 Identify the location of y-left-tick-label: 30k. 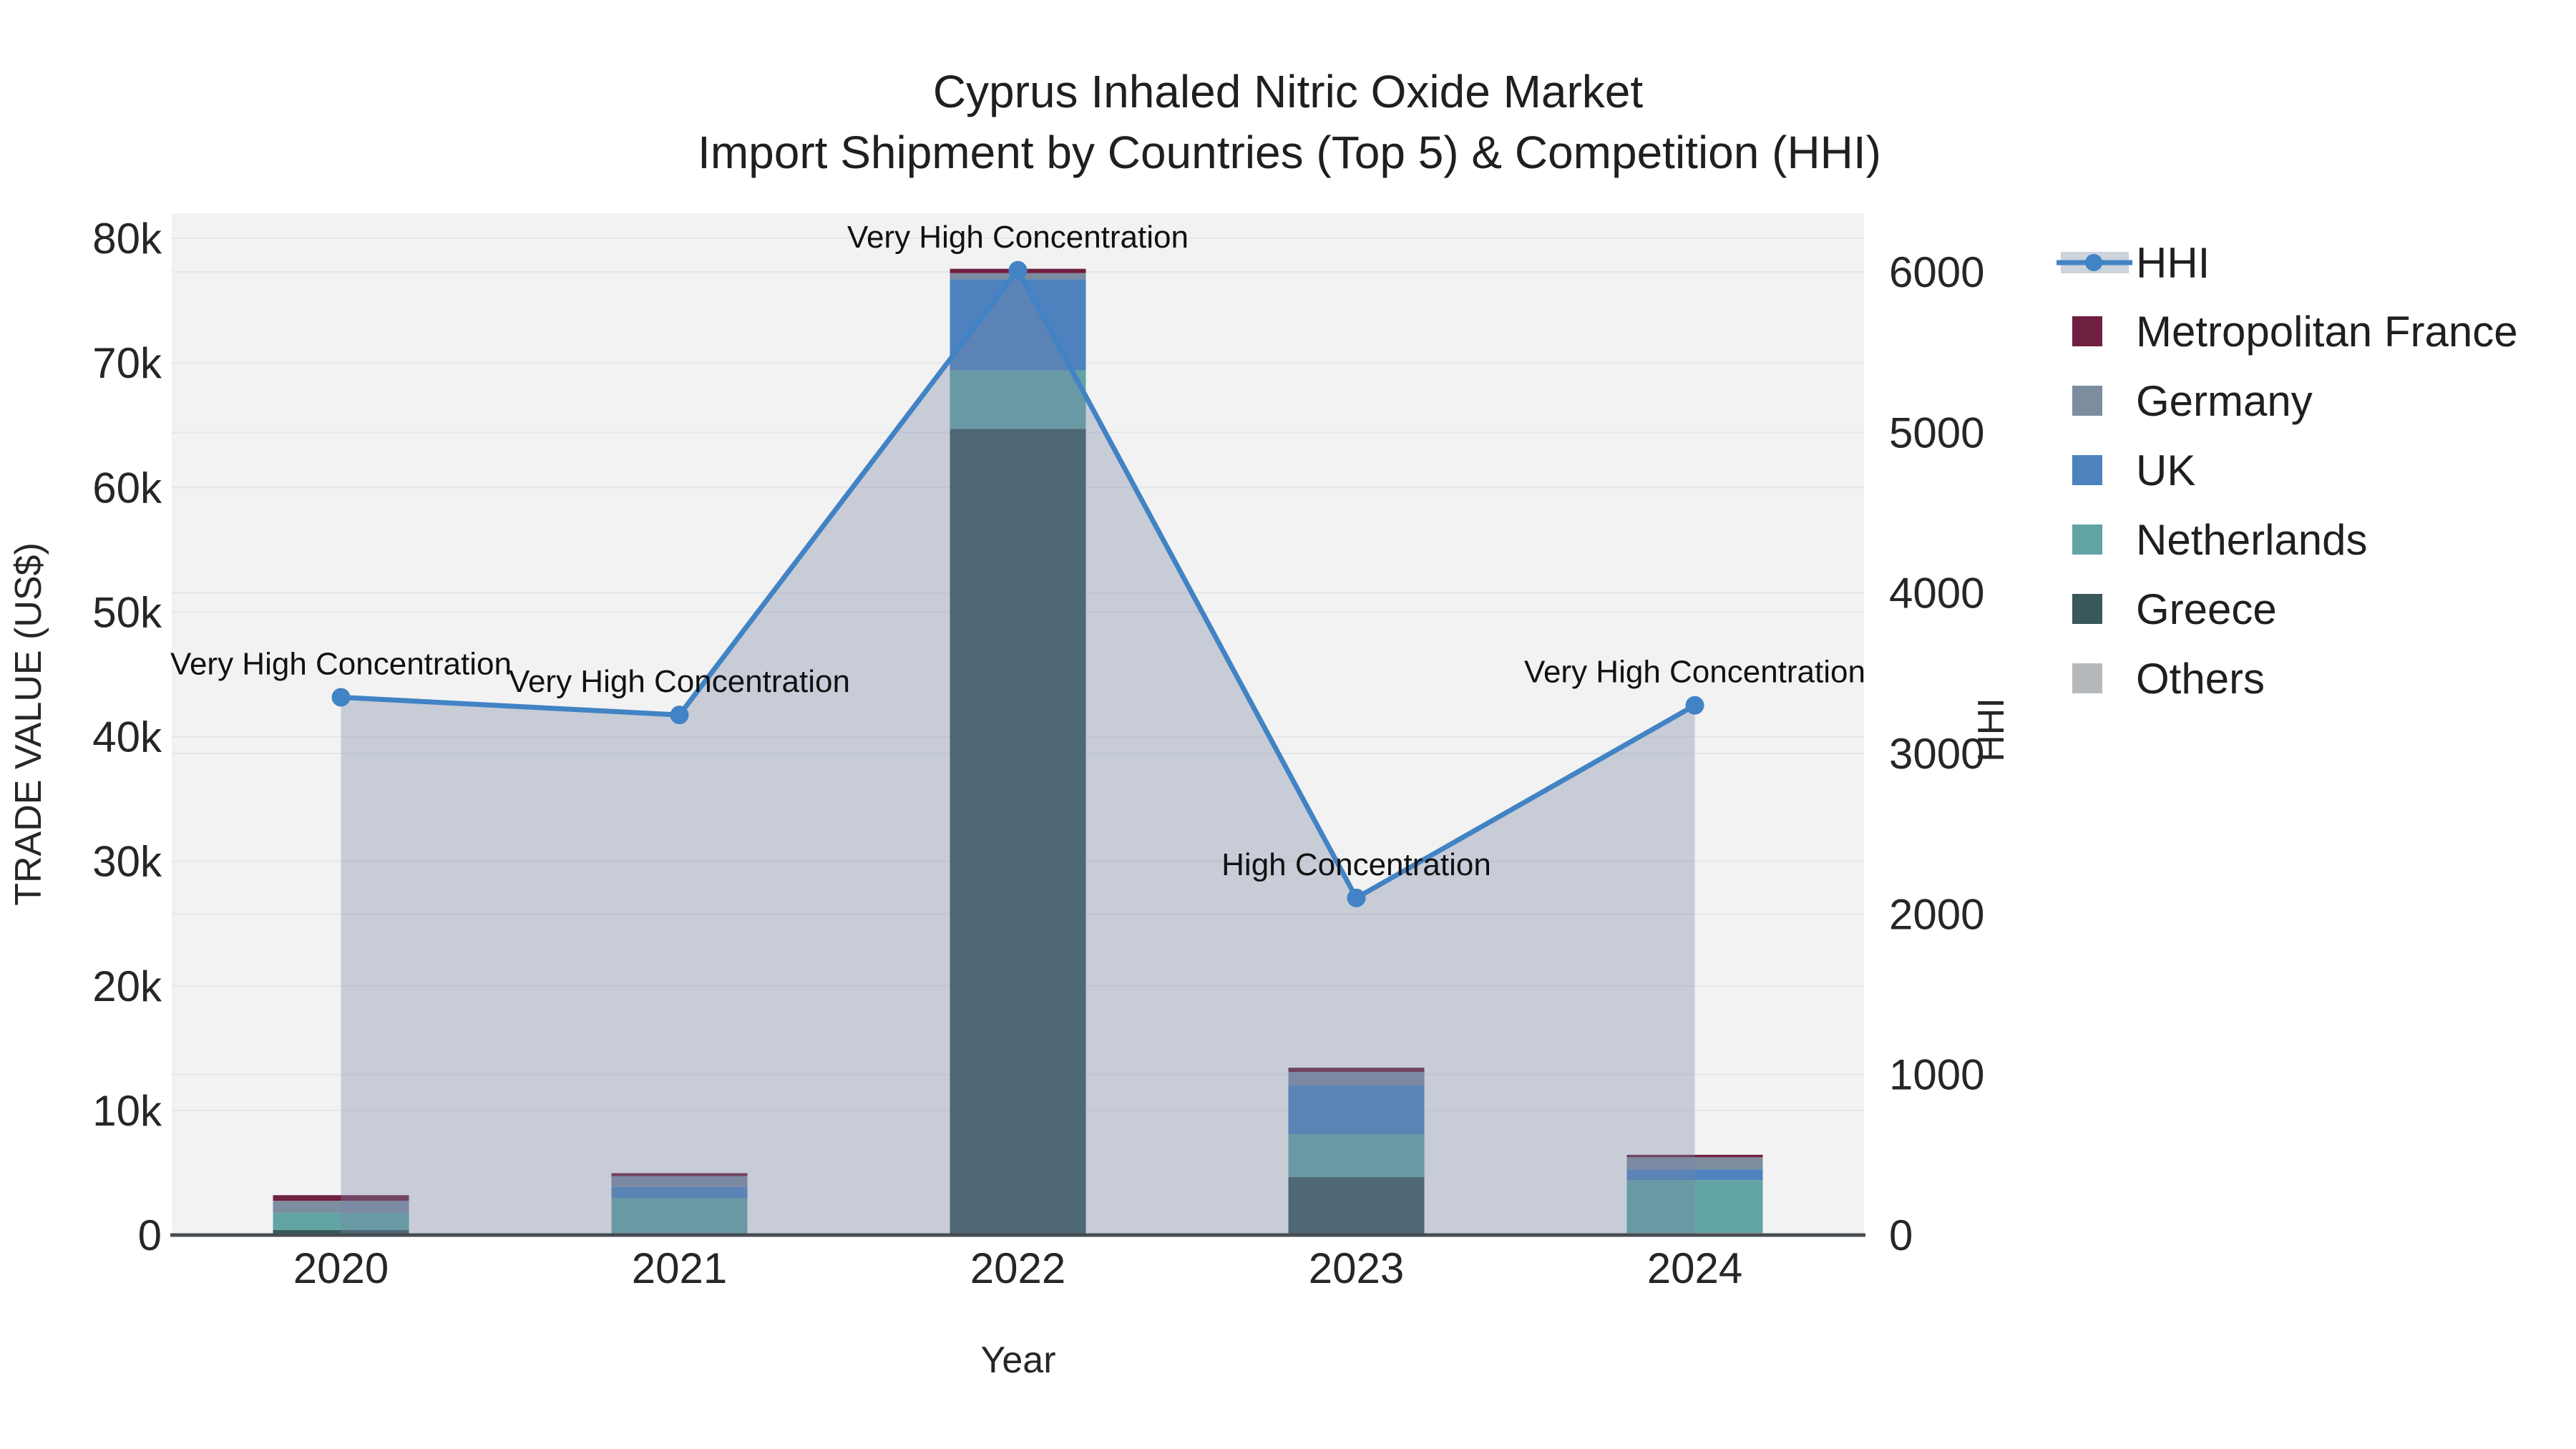
(127, 862).